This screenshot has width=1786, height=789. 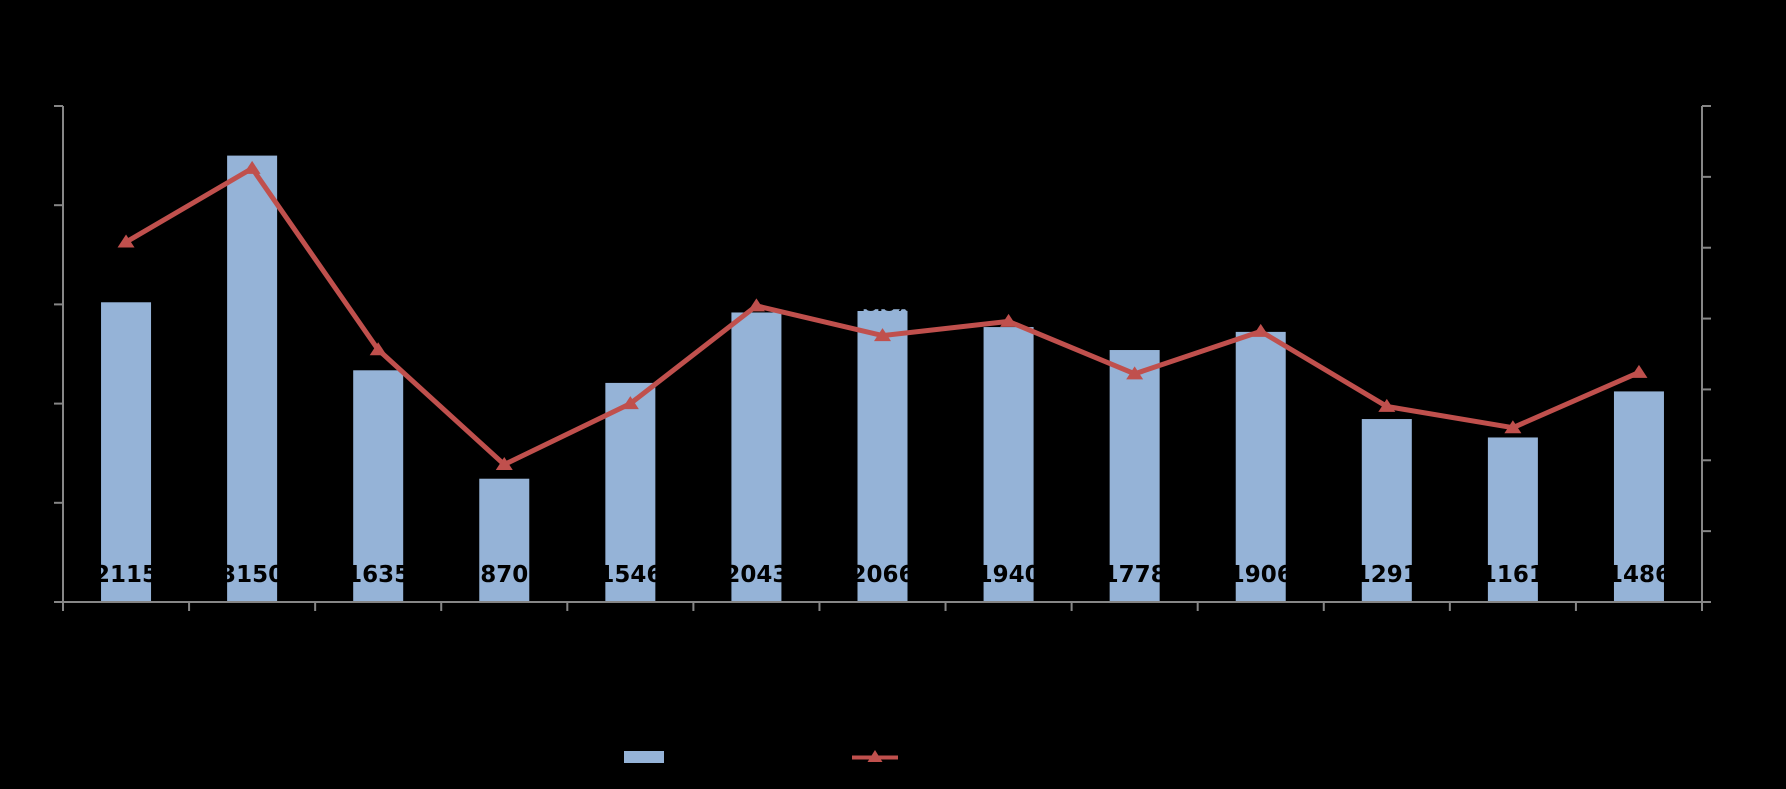 What do you see at coordinates (756, 575) in the screenshot?
I see `bar-value-label: 2043` at bounding box center [756, 575].